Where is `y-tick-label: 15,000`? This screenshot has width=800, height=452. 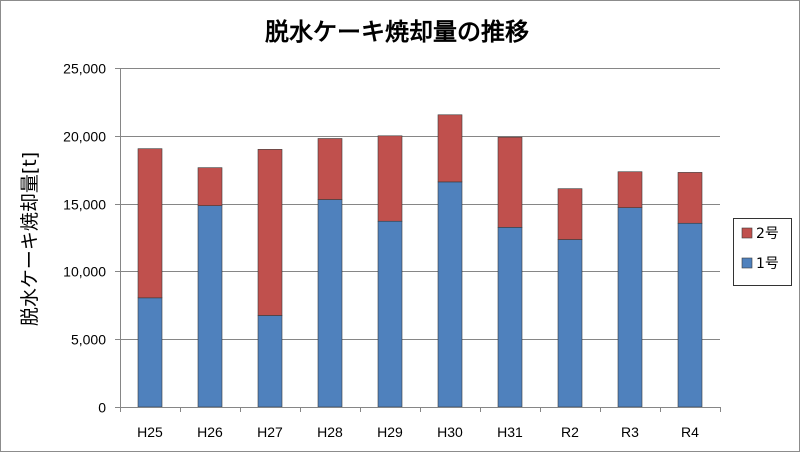
y-tick-label: 15,000 is located at coordinates (84, 205).